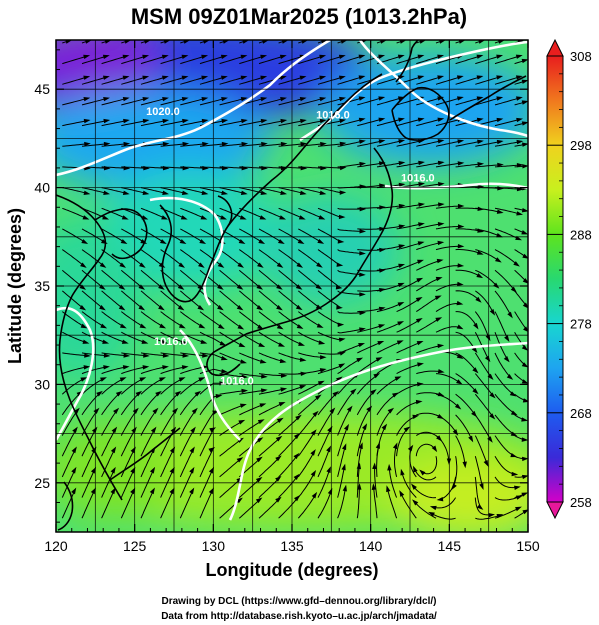 The width and height of the screenshot is (599, 625). I want to click on y-axis-label: Latitude (degrees), so click(15, 286).